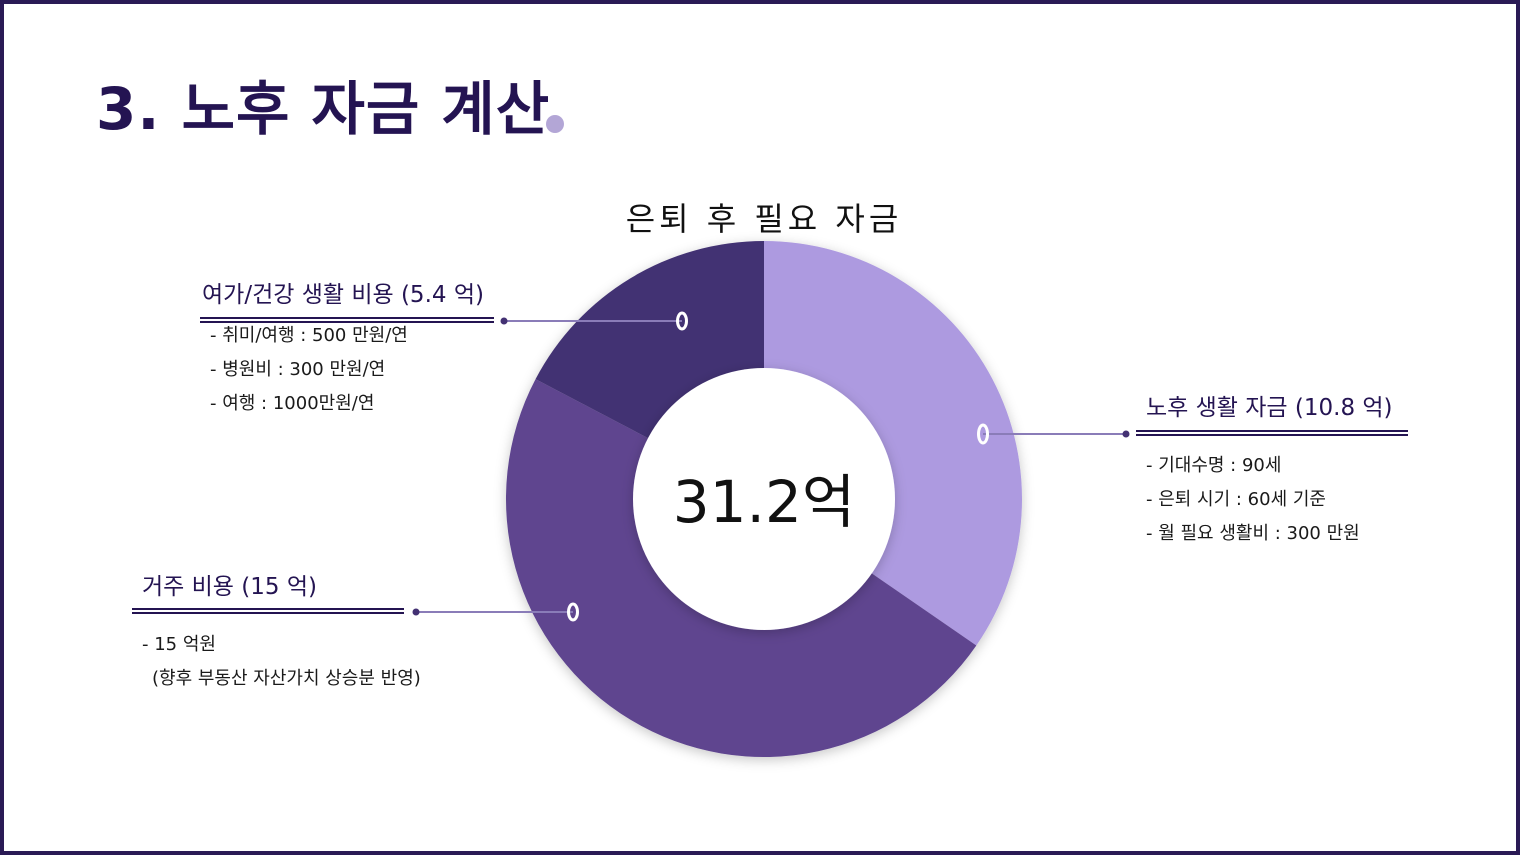  What do you see at coordinates (229, 587) in the screenshot?
I see `callout-heading-housing: 거주 비용 (15 억)` at bounding box center [229, 587].